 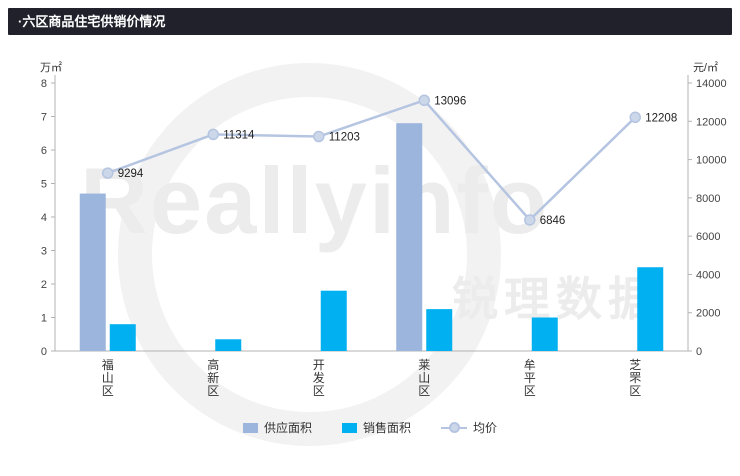 I want to click on legend-label-supply-area: 供应面积, so click(x=287, y=428).